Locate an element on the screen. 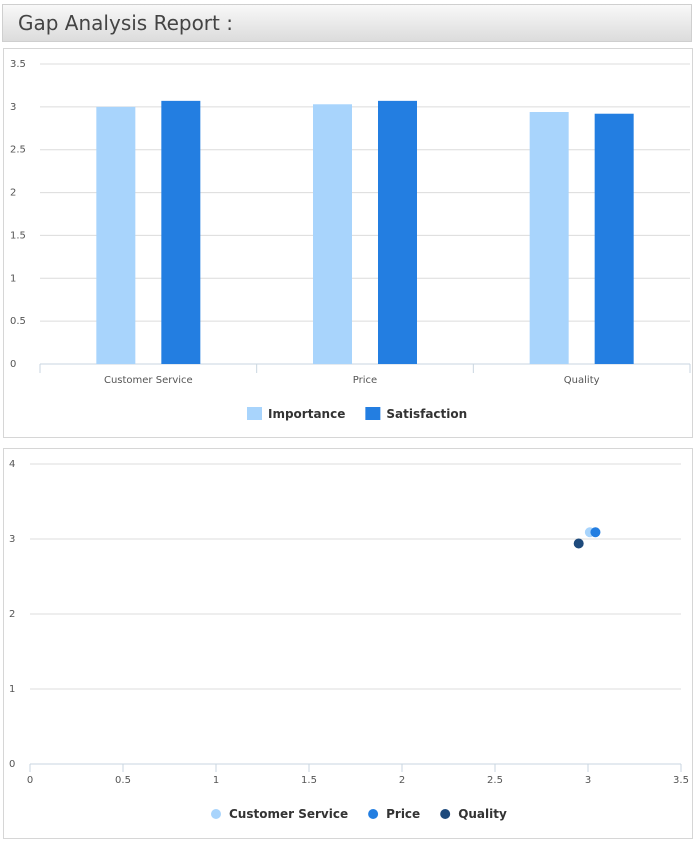 Image resolution: width=698 pixels, height=848 pixels. legend-label: Price is located at coordinates (403, 814).